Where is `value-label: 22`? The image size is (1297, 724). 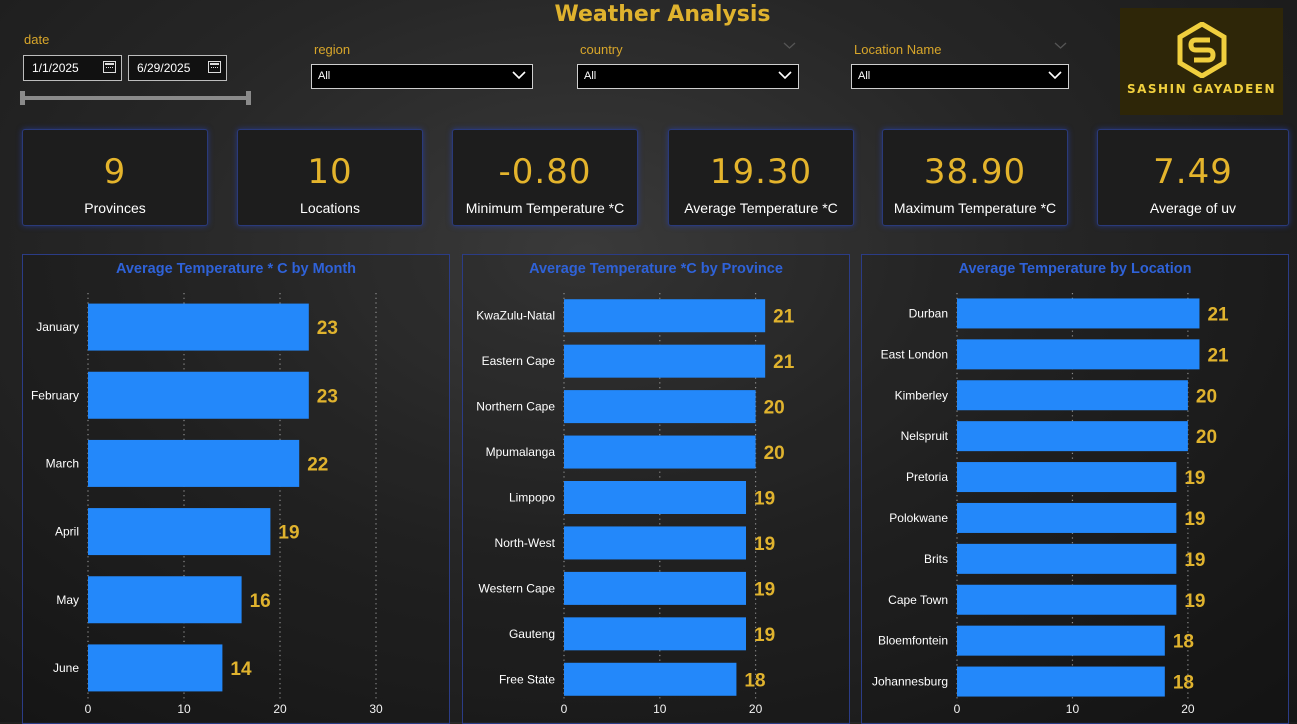
value-label: 22 is located at coordinates (317, 464).